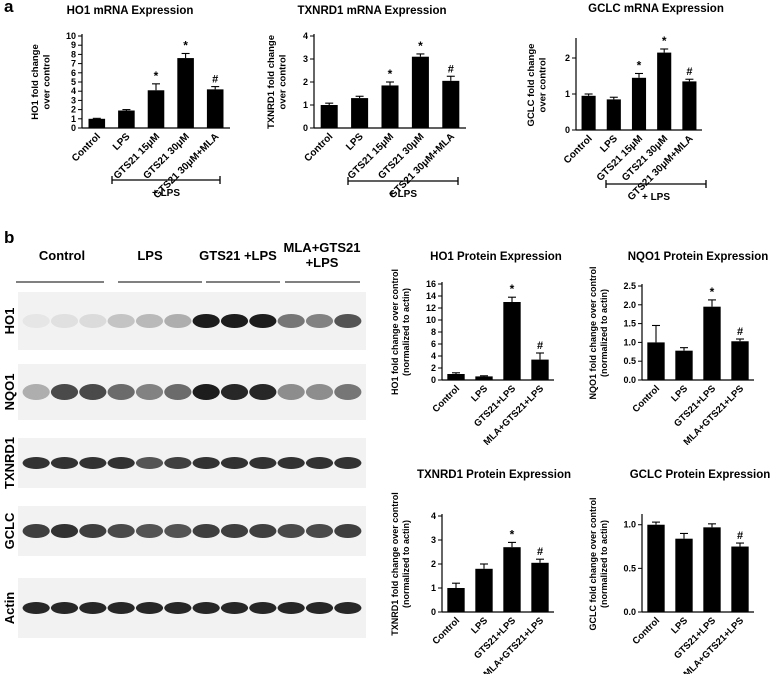 Image resolution: width=778 pixels, height=674 pixels. Describe the element at coordinates (238, 255) in the screenshot. I see `blot-group-label: GTS21 +LPS` at that location.